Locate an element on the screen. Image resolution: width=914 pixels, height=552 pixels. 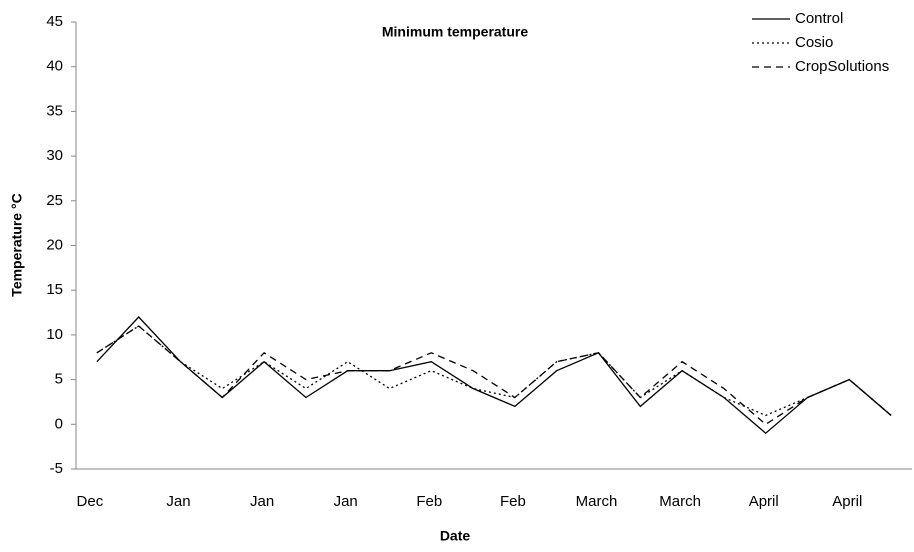
y-axis-title: Temperature °C is located at coordinates (17, 244).